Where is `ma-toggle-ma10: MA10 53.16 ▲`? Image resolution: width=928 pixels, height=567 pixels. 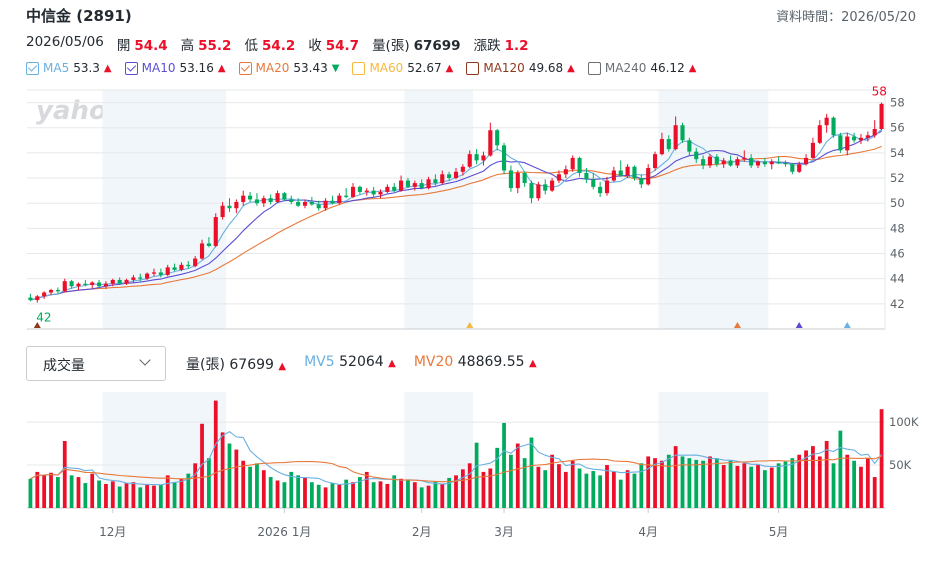 ma-toggle-ma10: MA10 53.16 ▲ is located at coordinates (175, 68).